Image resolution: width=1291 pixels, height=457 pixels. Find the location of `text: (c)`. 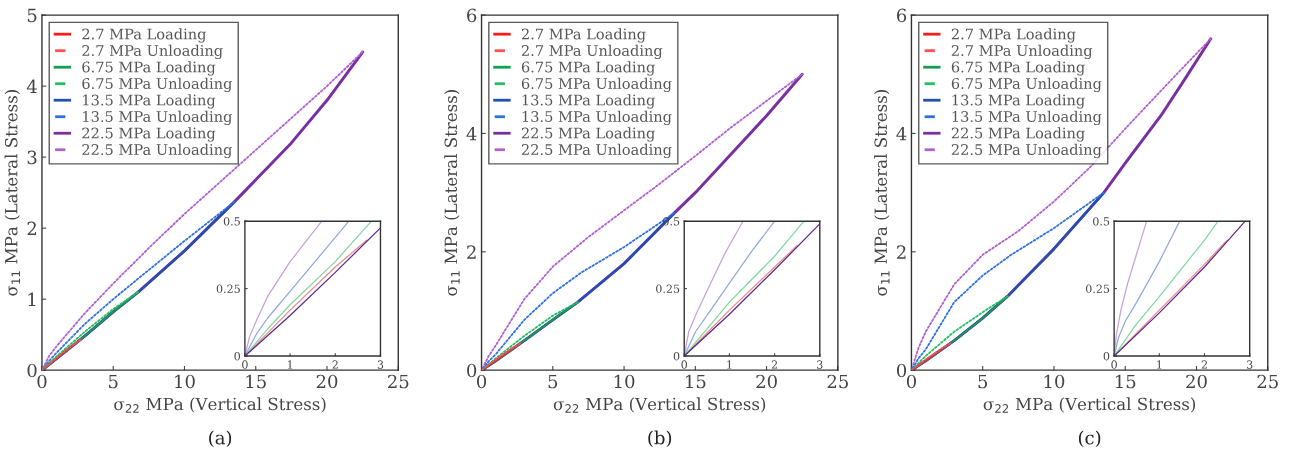

text: (c) is located at coordinates (1089, 439).